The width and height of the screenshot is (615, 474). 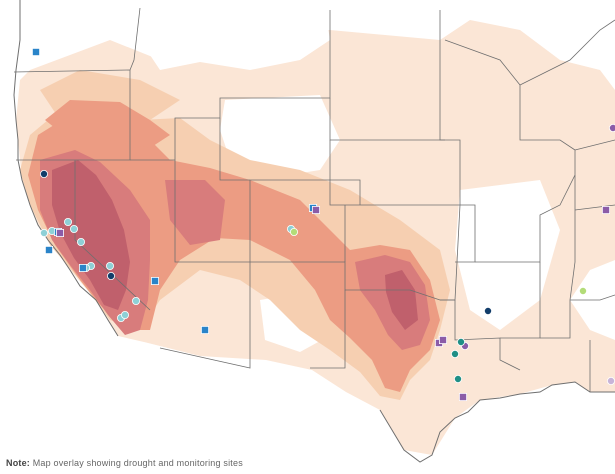 What do you see at coordinates (107, 124) in the screenshot?
I see `drought-level-3-area-oregon` at bounding box center [107, 124].